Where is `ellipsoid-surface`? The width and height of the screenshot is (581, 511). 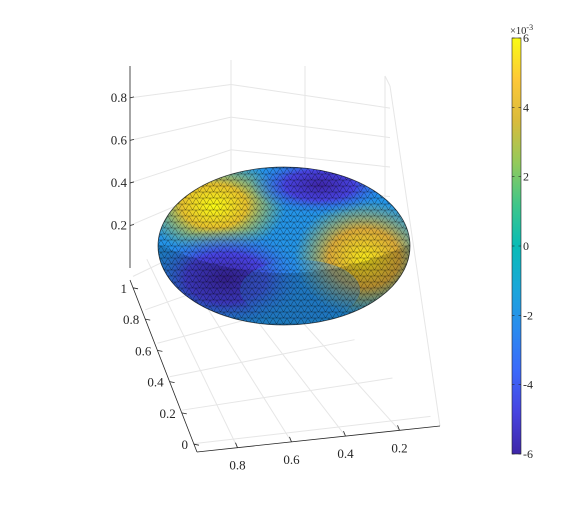 ellipsoid-surface is located at coordinates (284, 246).